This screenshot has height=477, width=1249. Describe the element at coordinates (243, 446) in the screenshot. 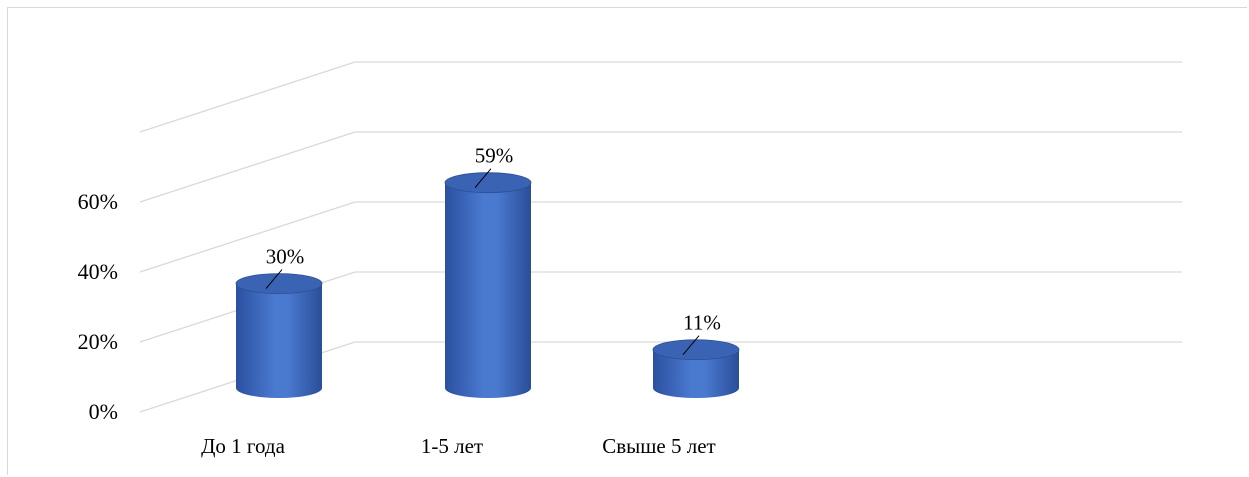

I see `category-label: До 1 года` at that location.